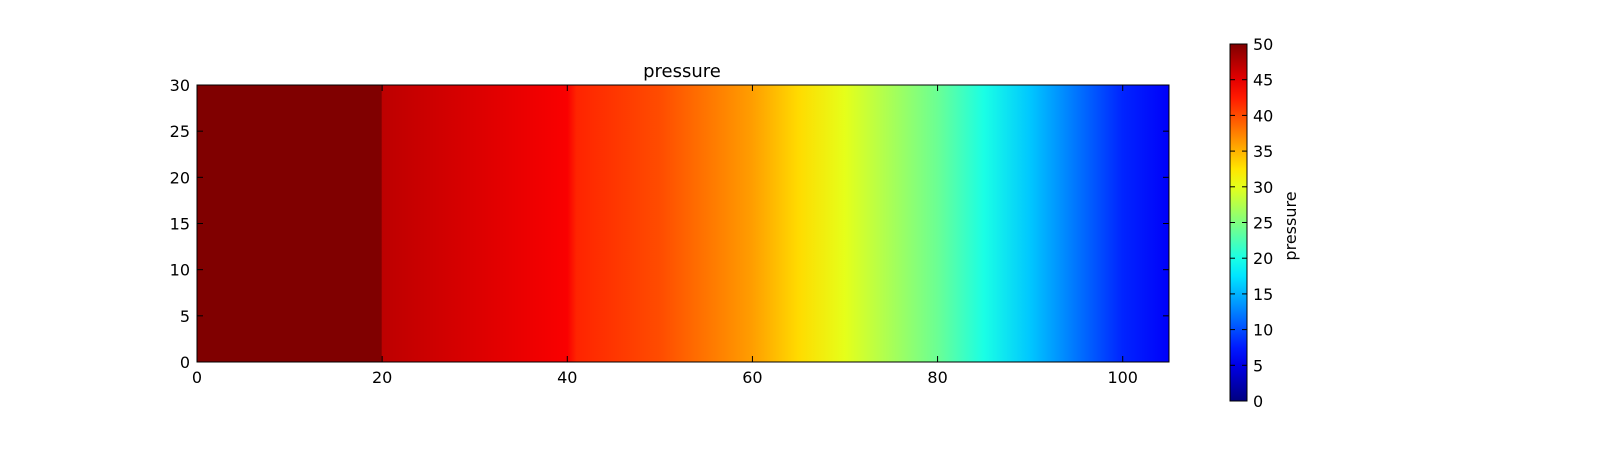 This screenshot has height=456, width=1600. I want to click on x-tick-label: 20, so click(382, 377).